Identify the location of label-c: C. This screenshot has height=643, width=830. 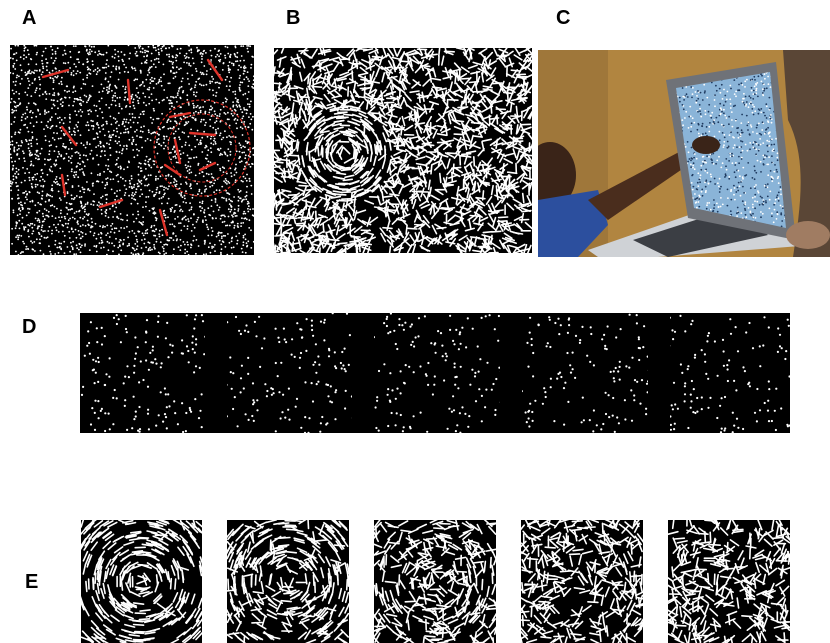
(563, 18).